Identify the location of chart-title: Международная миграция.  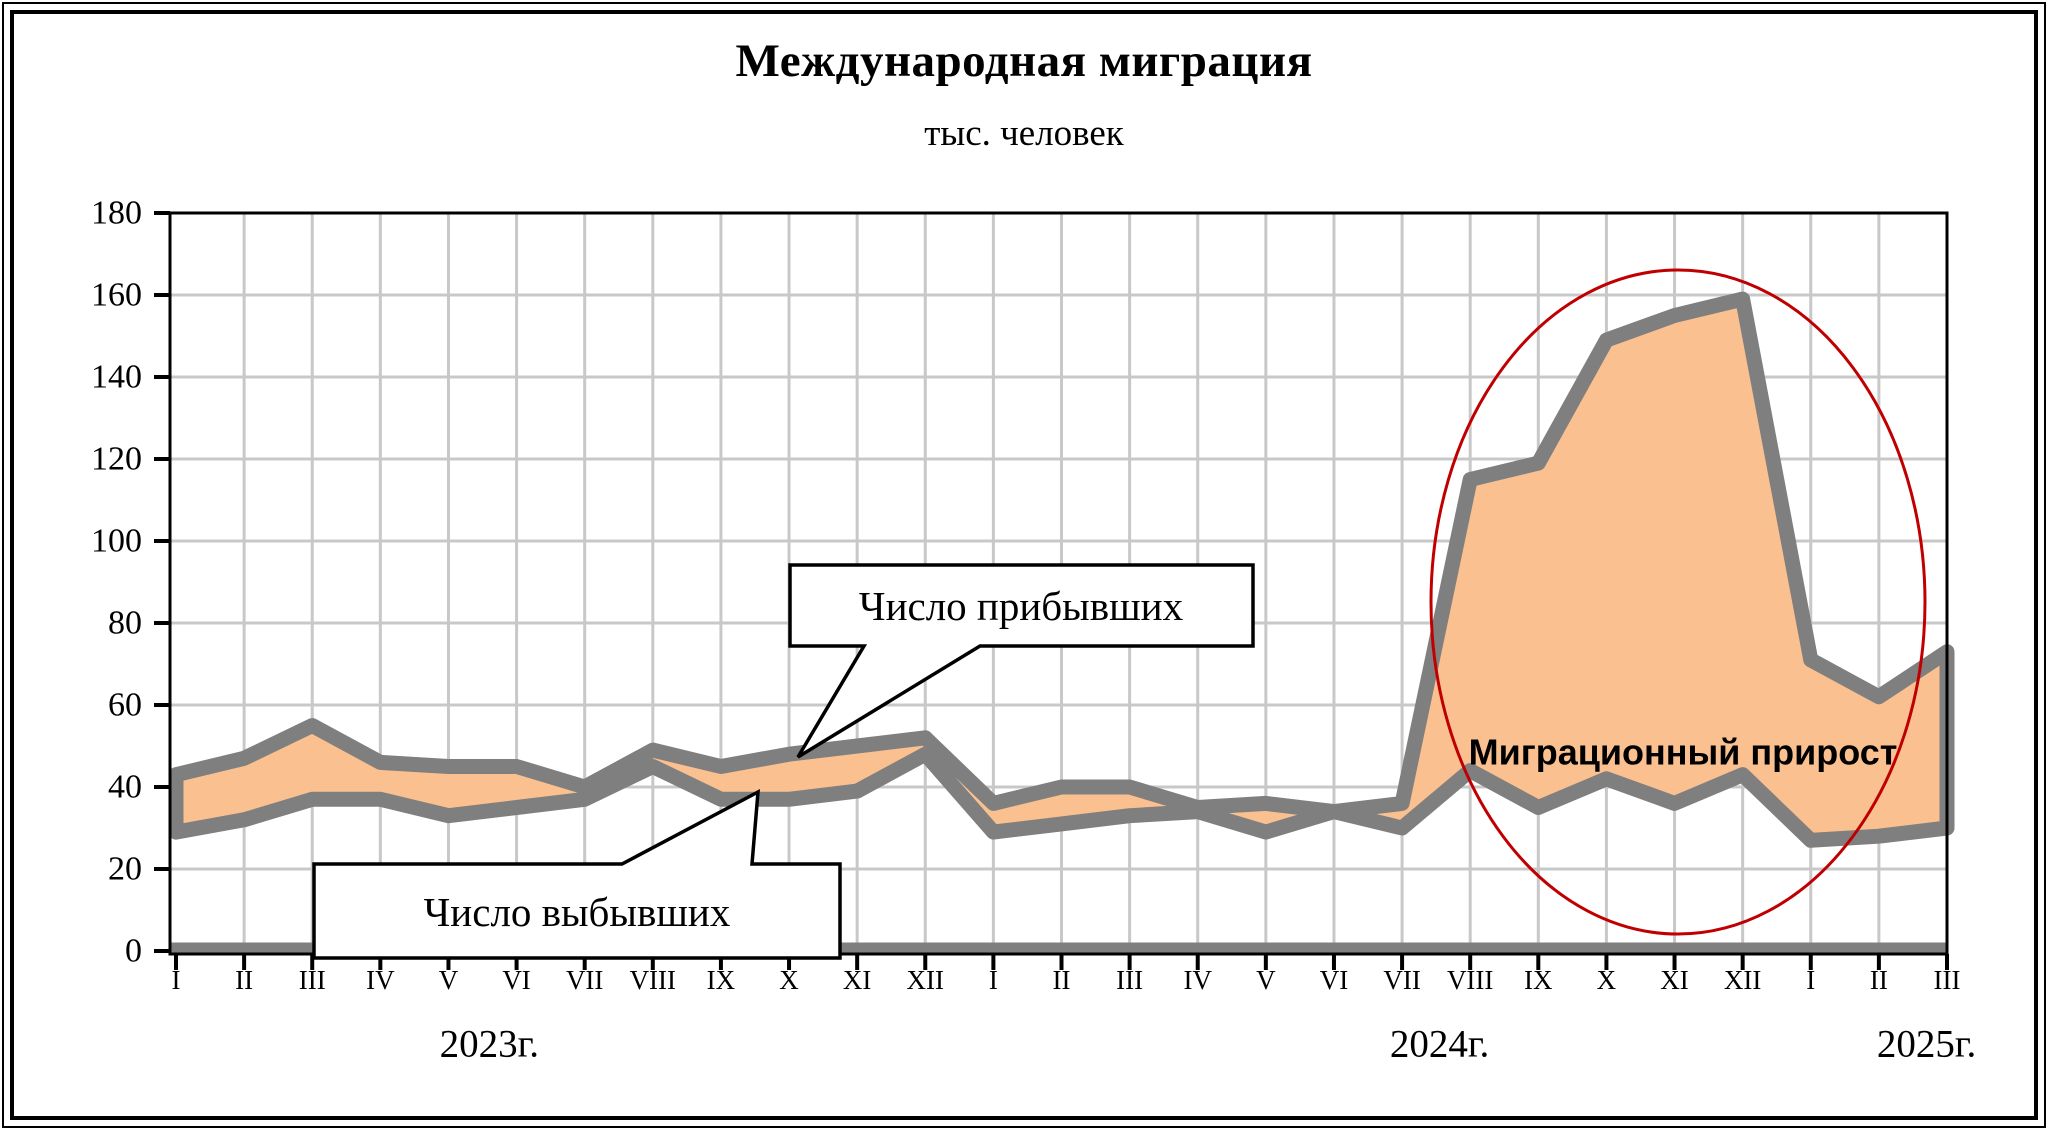
(1024, 61).